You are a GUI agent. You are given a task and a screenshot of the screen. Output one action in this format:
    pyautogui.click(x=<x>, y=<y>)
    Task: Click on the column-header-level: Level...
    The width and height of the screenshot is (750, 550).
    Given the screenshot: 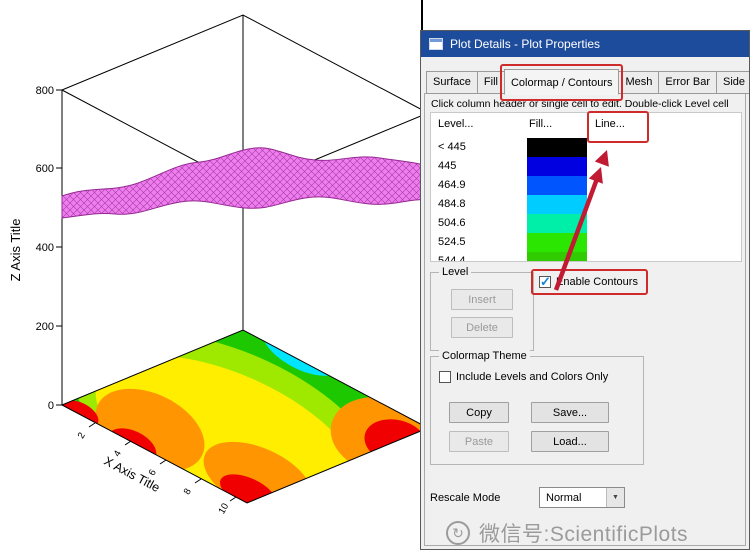 What is the action you would take?
    pyautogui.click(x=456, y=124)
    